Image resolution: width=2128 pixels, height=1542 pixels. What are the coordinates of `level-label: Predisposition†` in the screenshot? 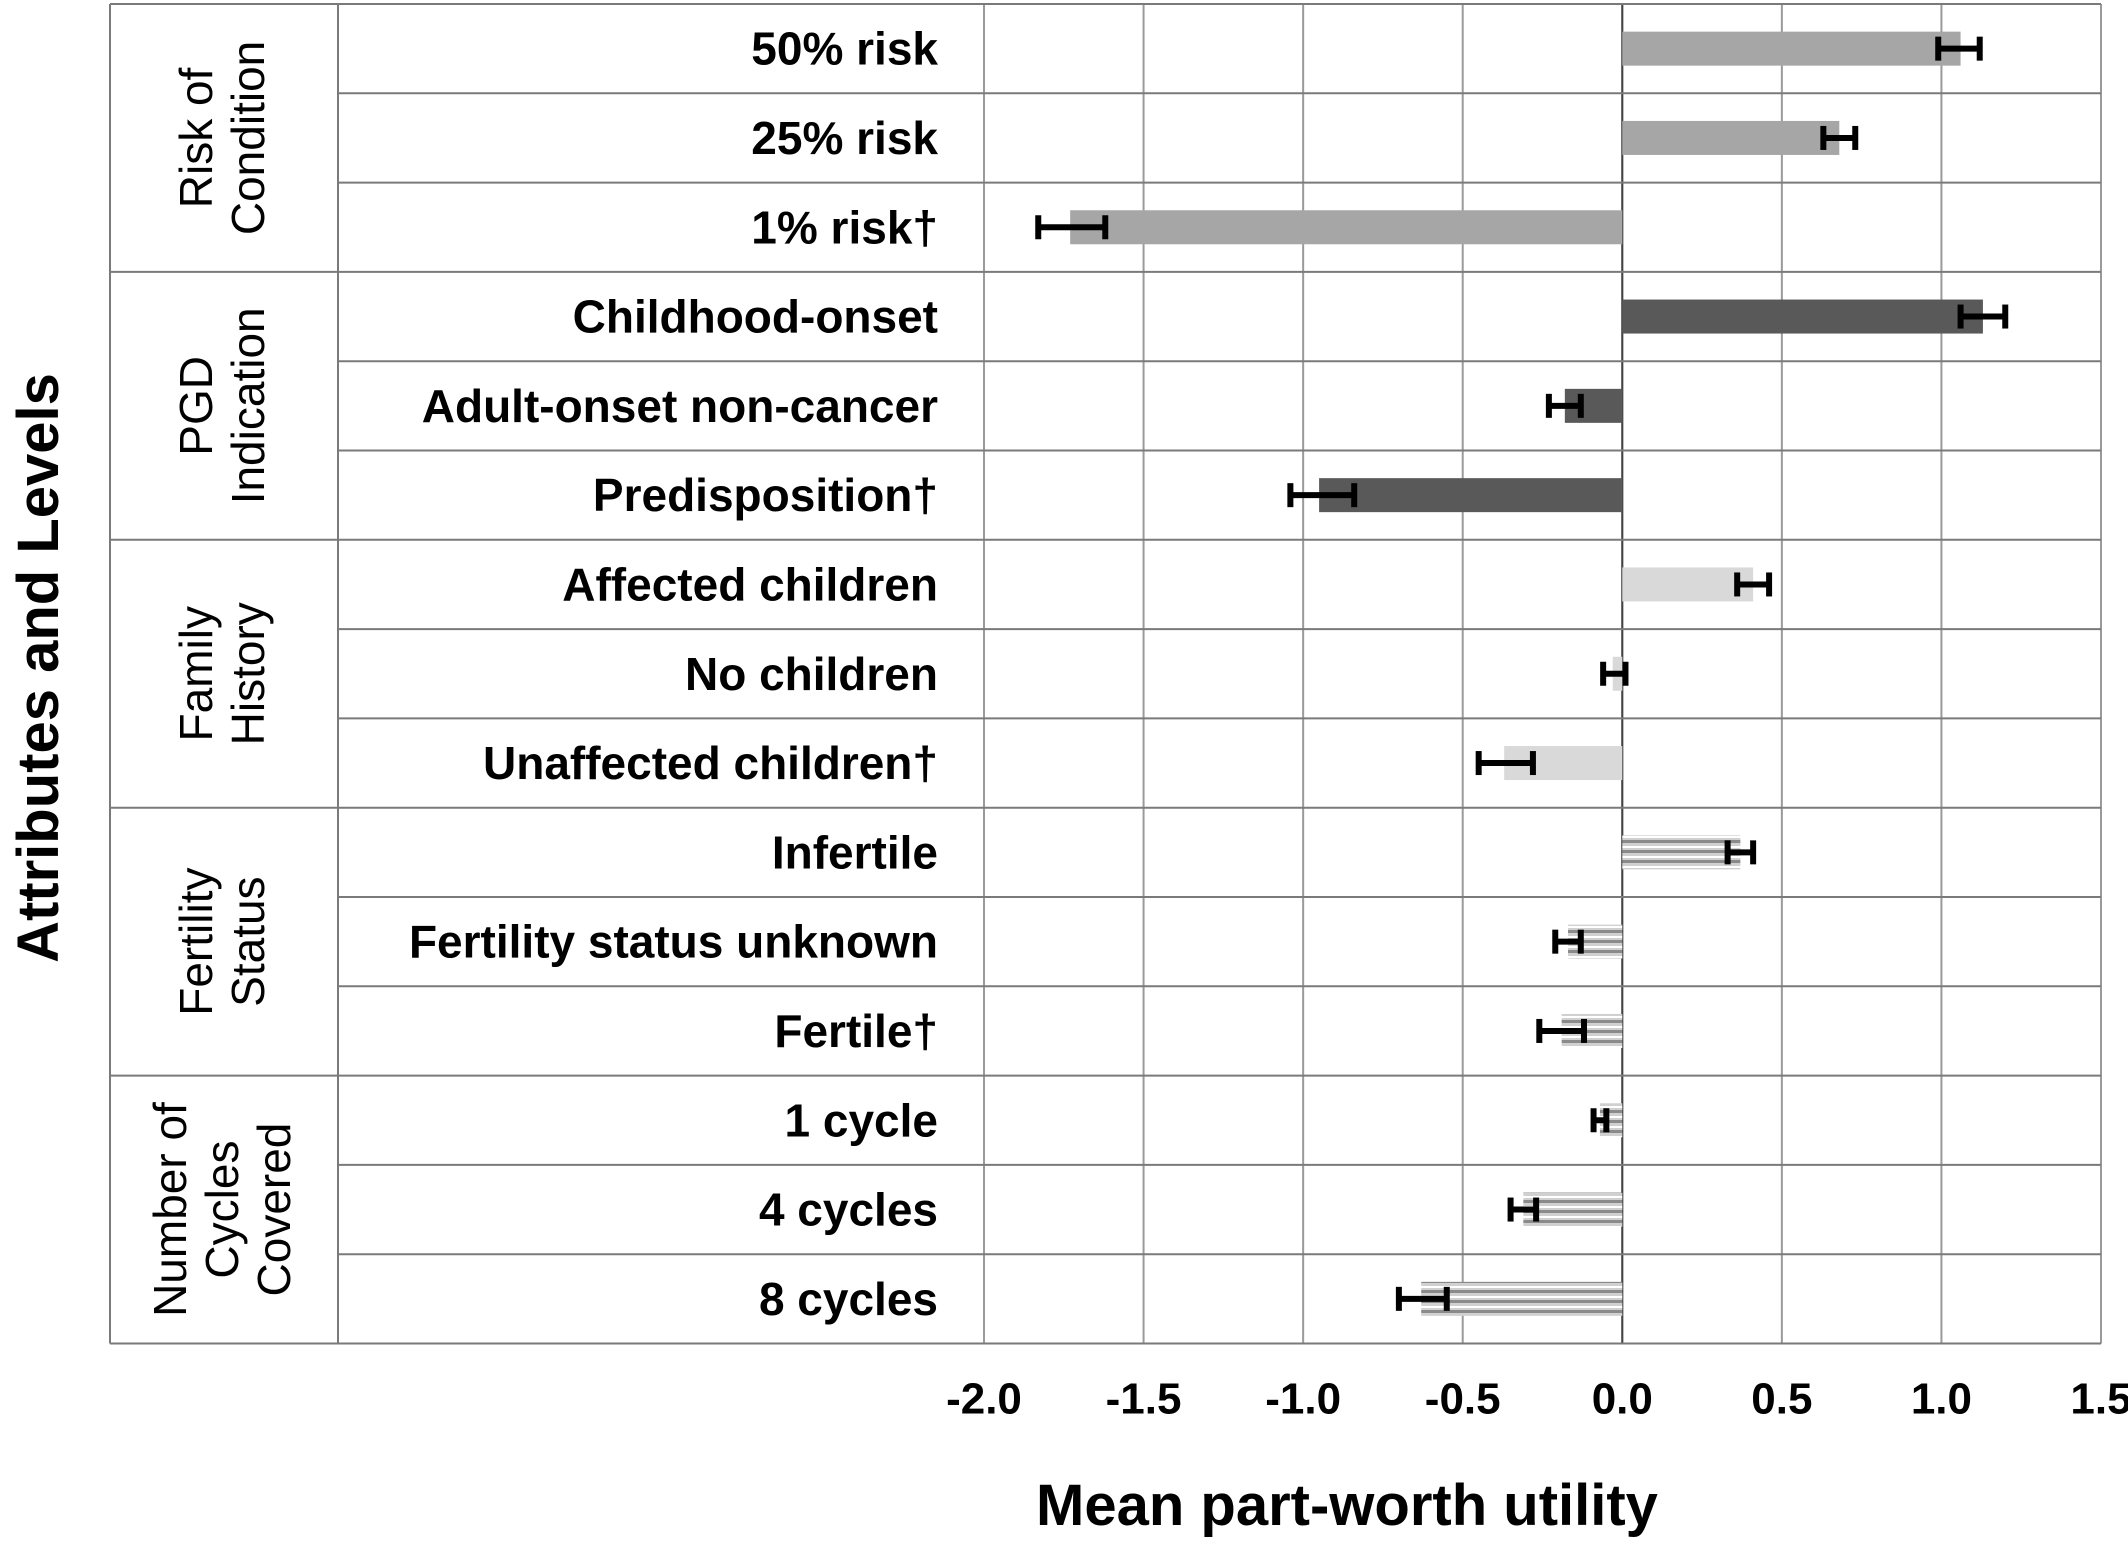 It's located at (765, 495).